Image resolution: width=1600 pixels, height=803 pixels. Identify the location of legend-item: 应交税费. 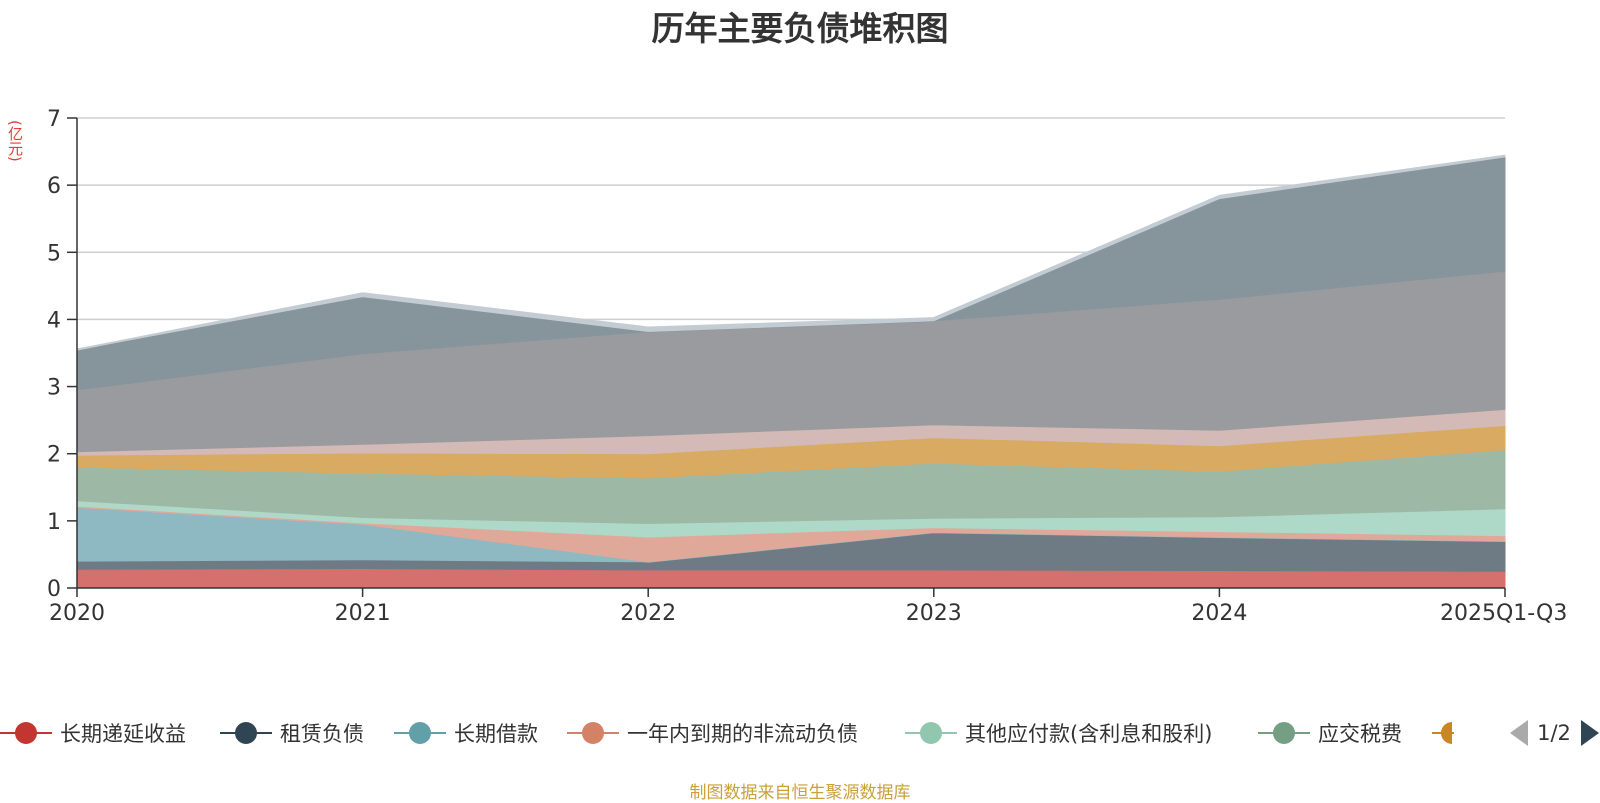
(1330, 733).